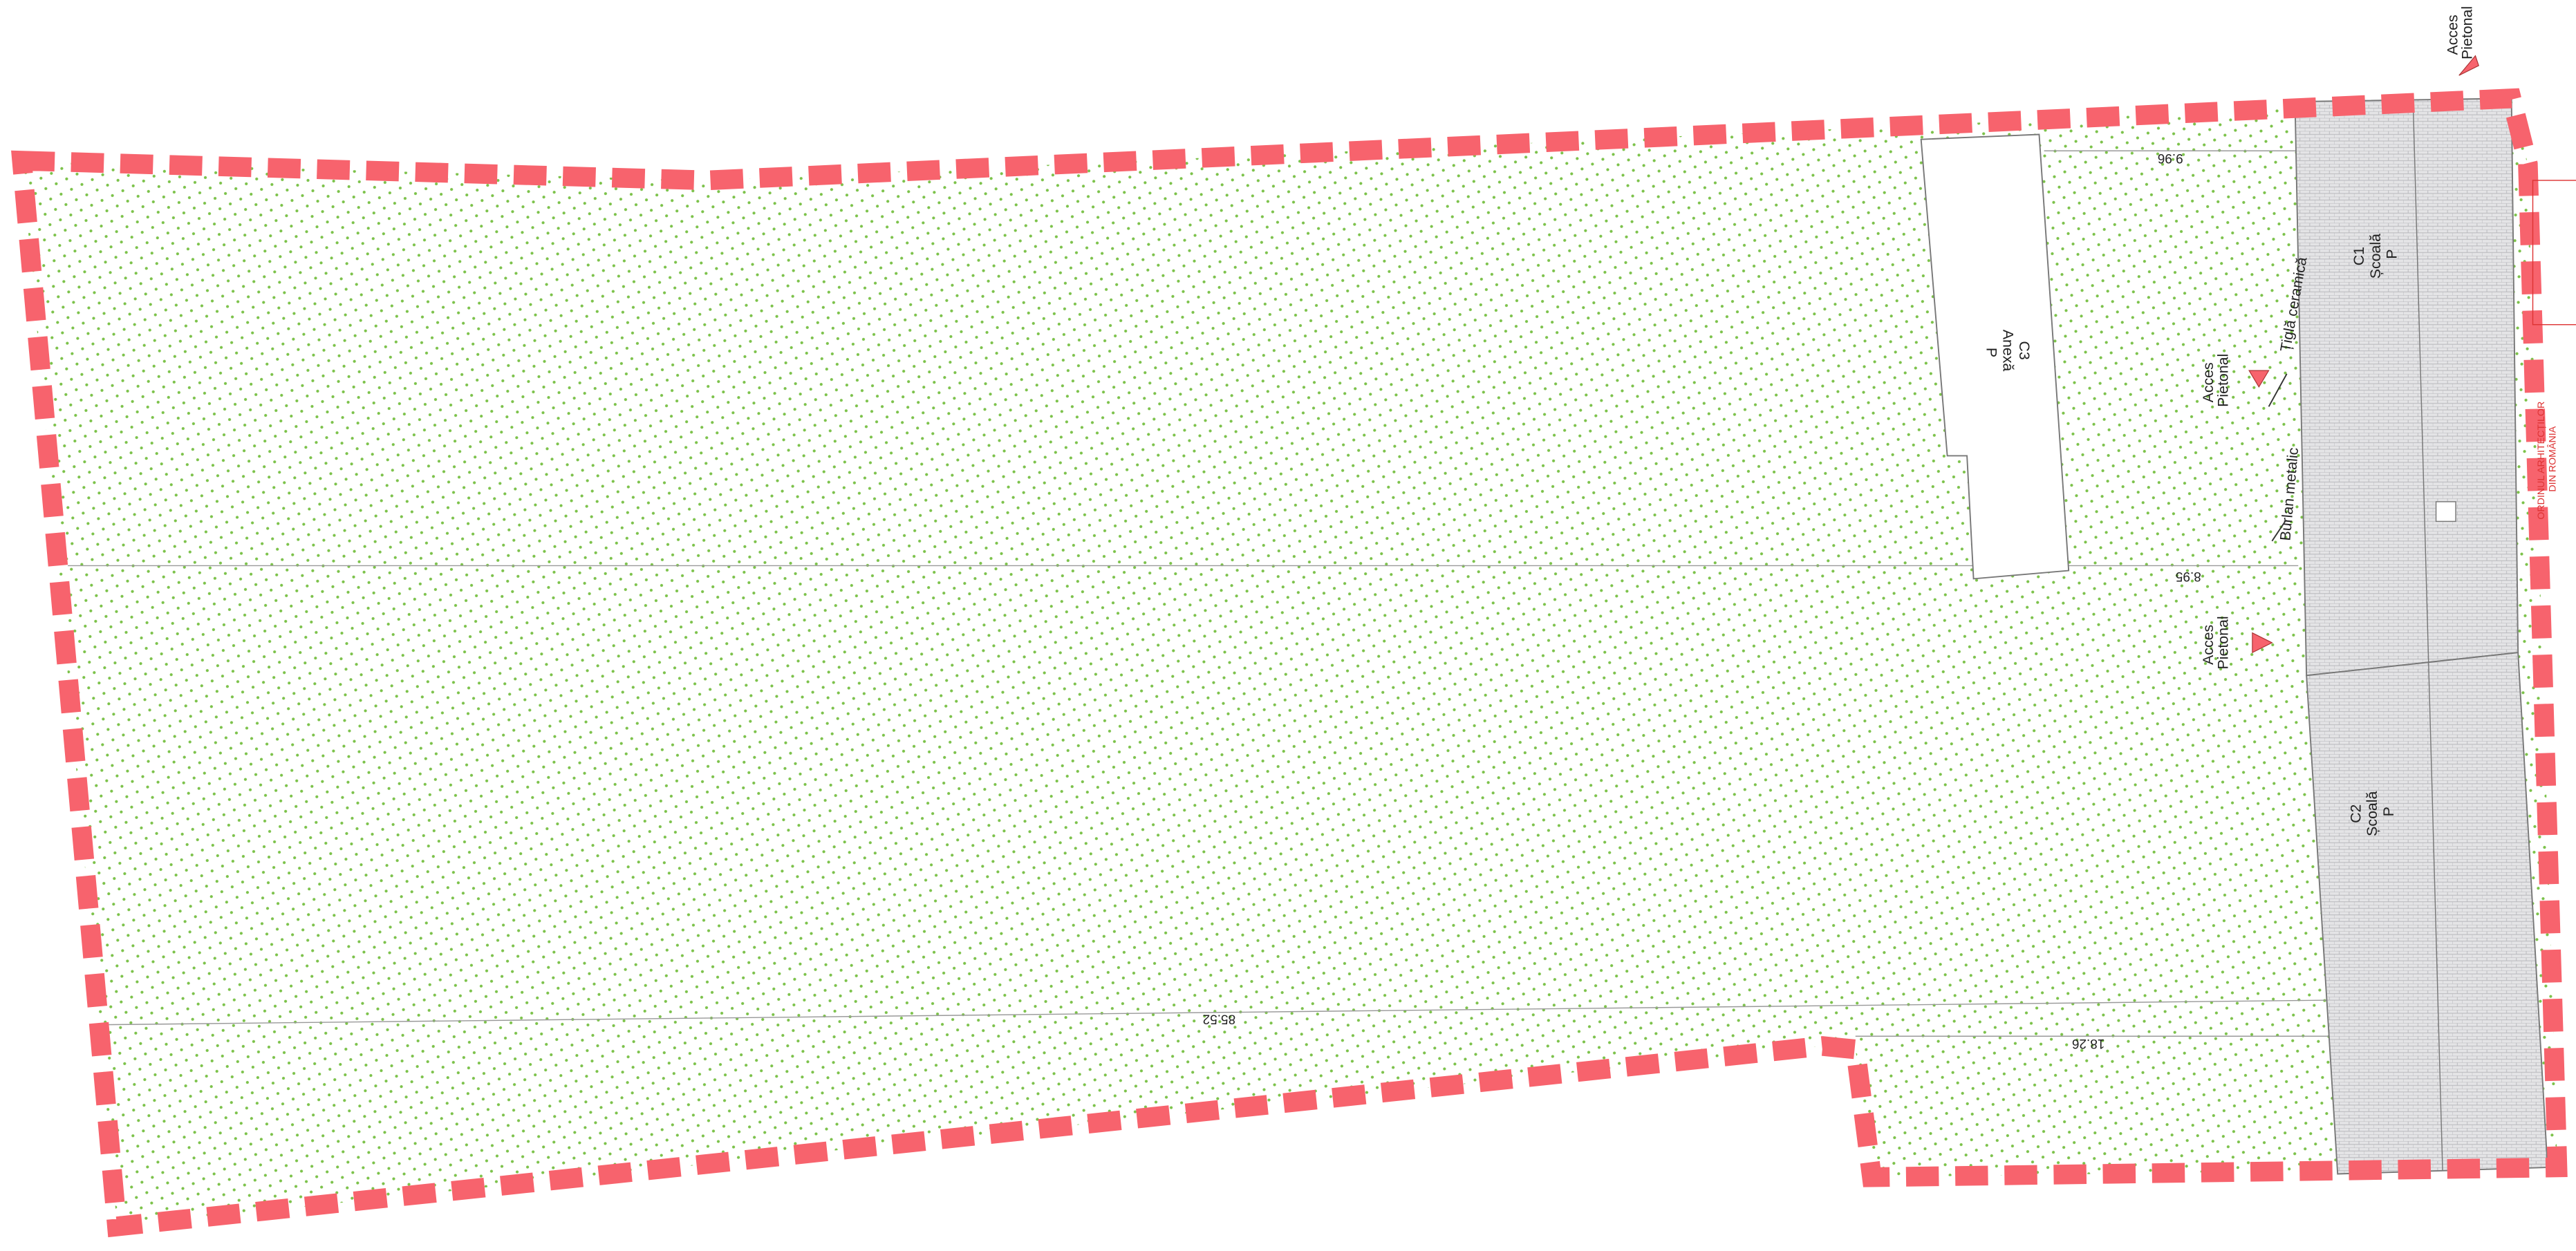  Describe the element at coordinates (2427, 636) in the screenshot. I see `ridge-line` at that location.